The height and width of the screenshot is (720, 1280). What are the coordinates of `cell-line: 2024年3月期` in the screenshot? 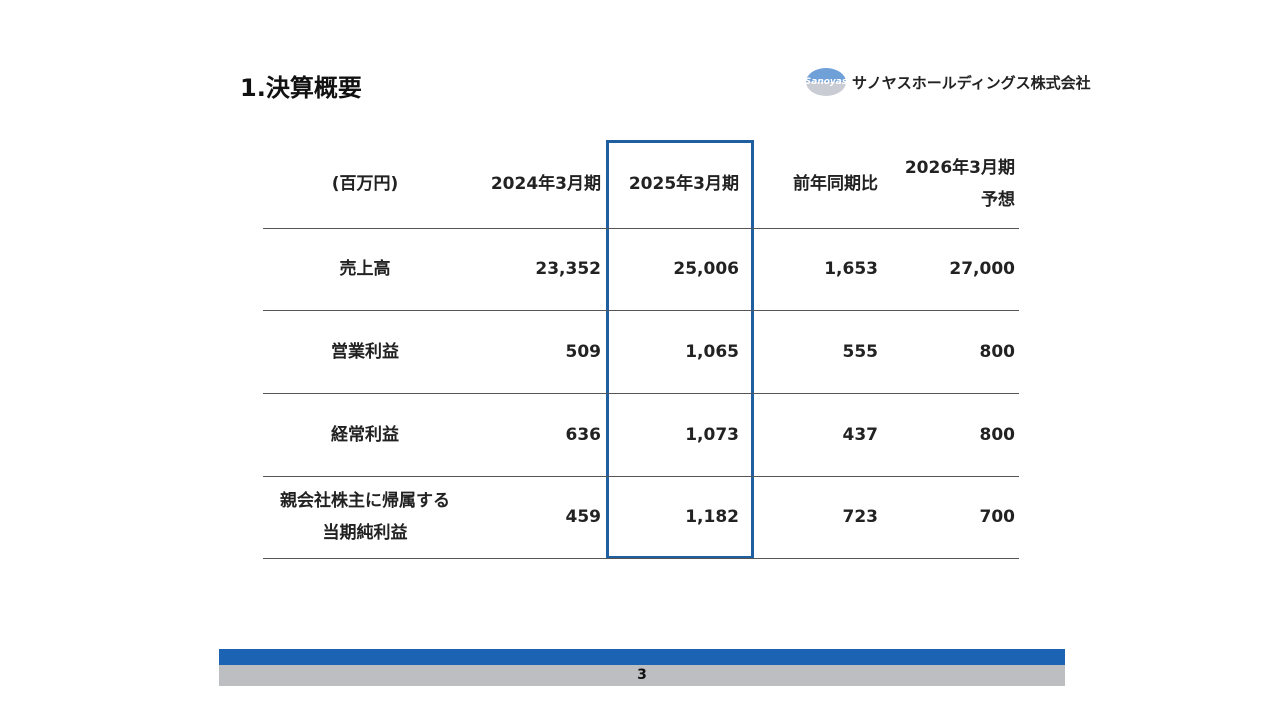 It's located at (545, 184).